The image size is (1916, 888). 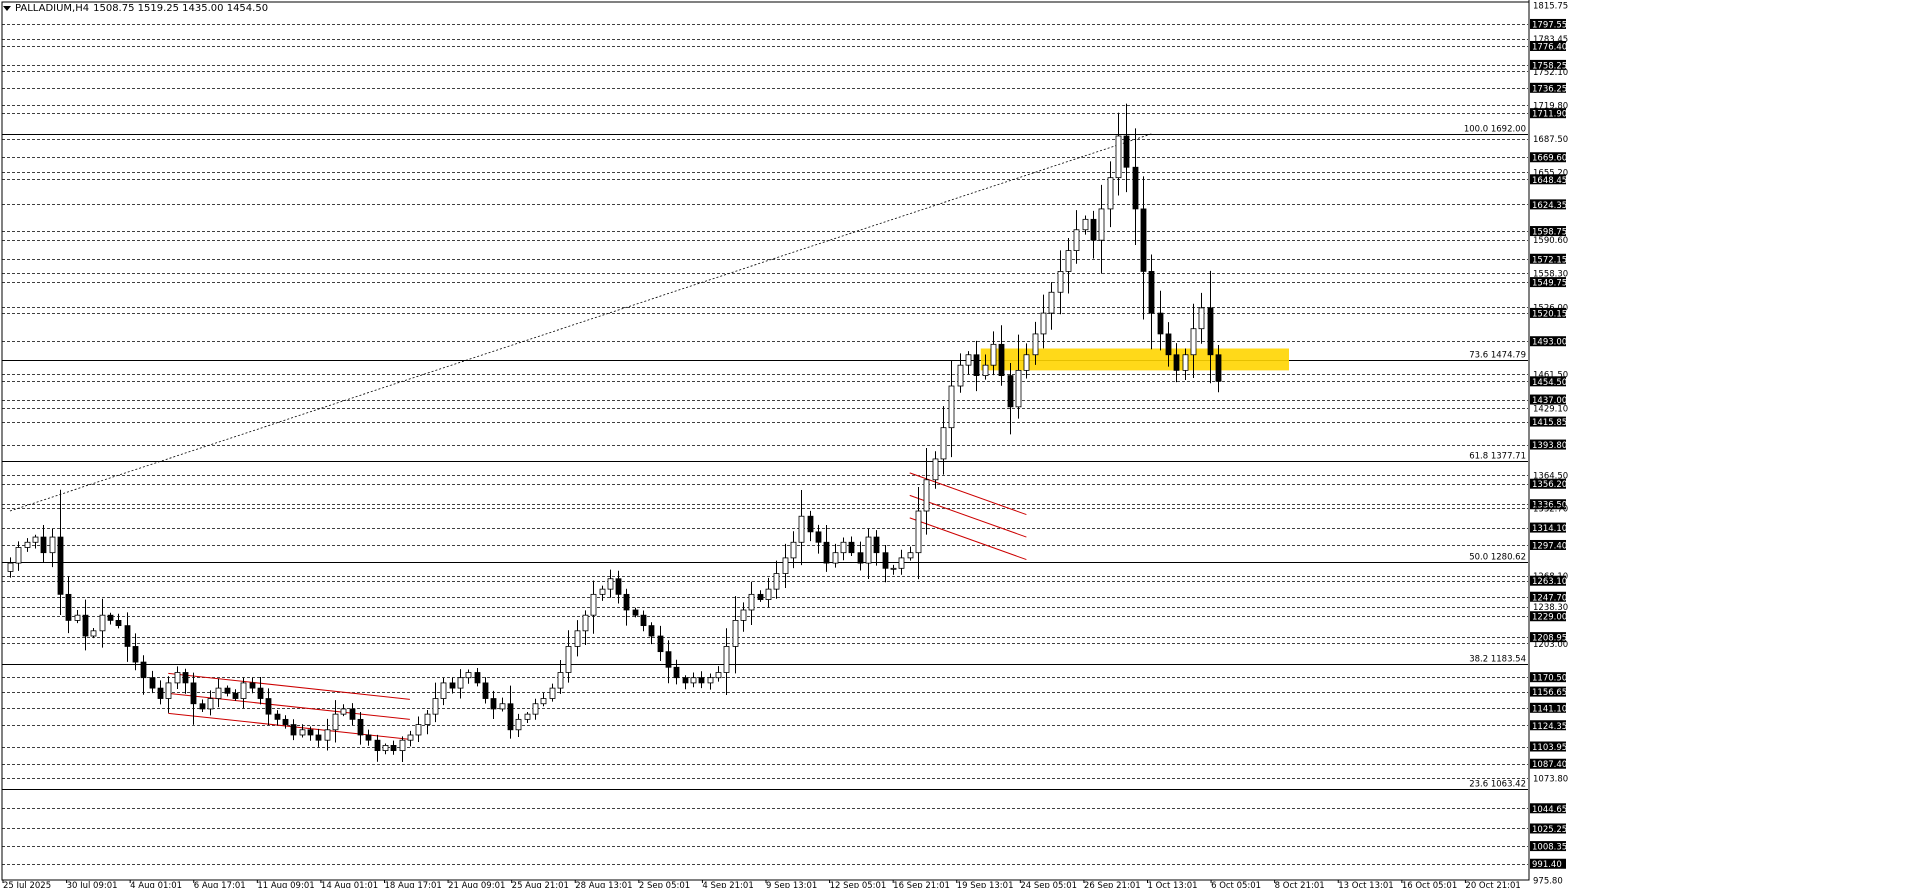 I want to click on price-label: 1815.75, so click(x=1550, y=7).